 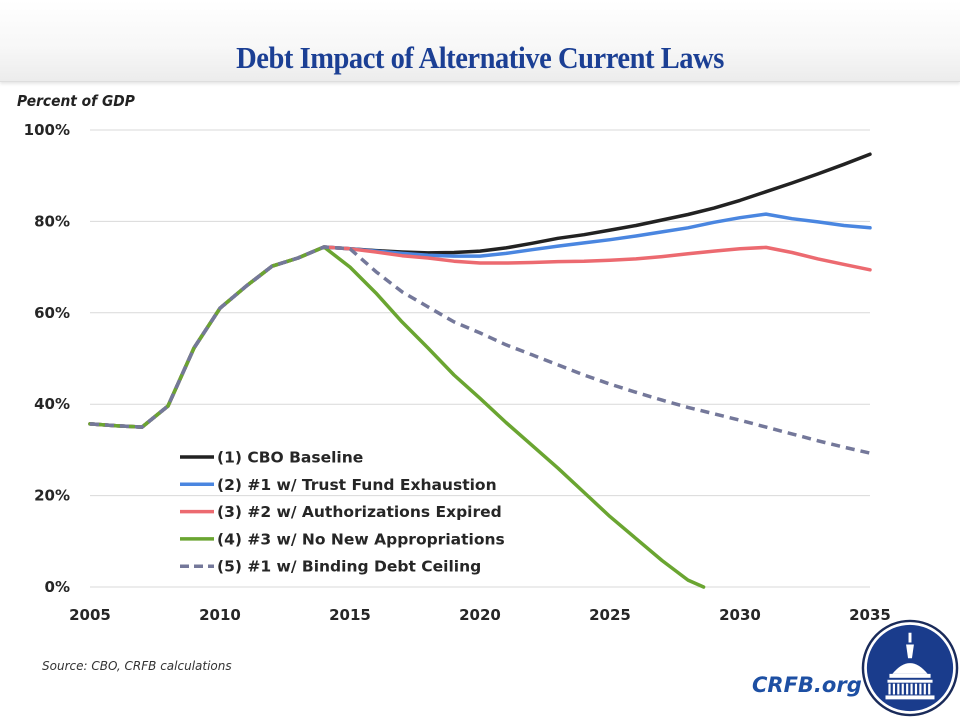 What do you see at coordinates (52, 221) in the screenshot?
I see `y-tick-label: 80%` at bounding box center [52, 221].